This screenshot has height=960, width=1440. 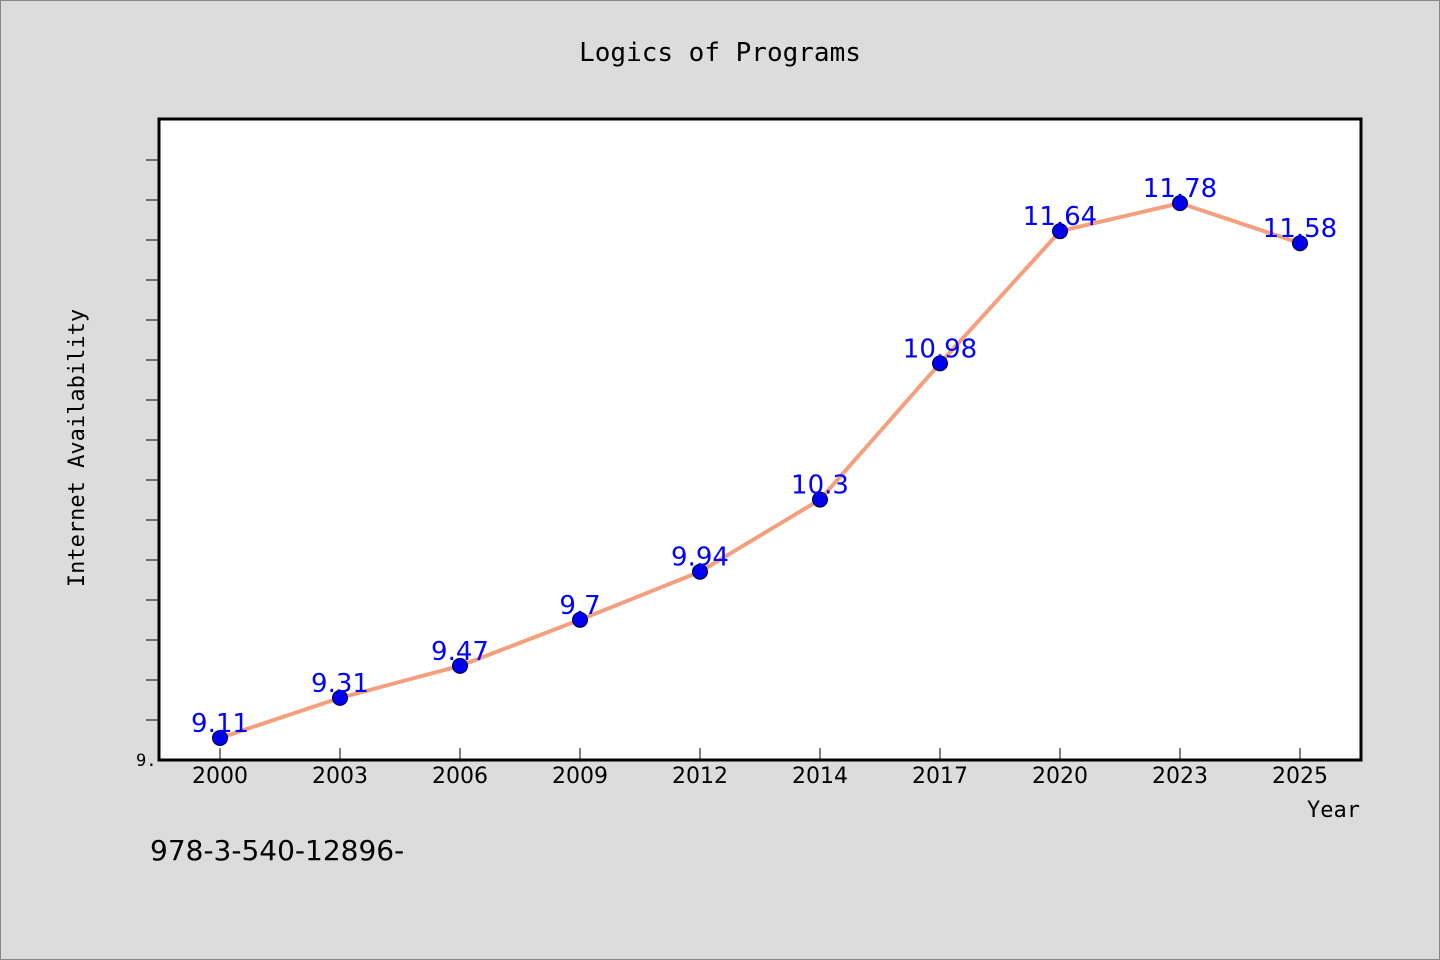 I want to click on x-tick-label: 2017, so click(x=940, y=776).